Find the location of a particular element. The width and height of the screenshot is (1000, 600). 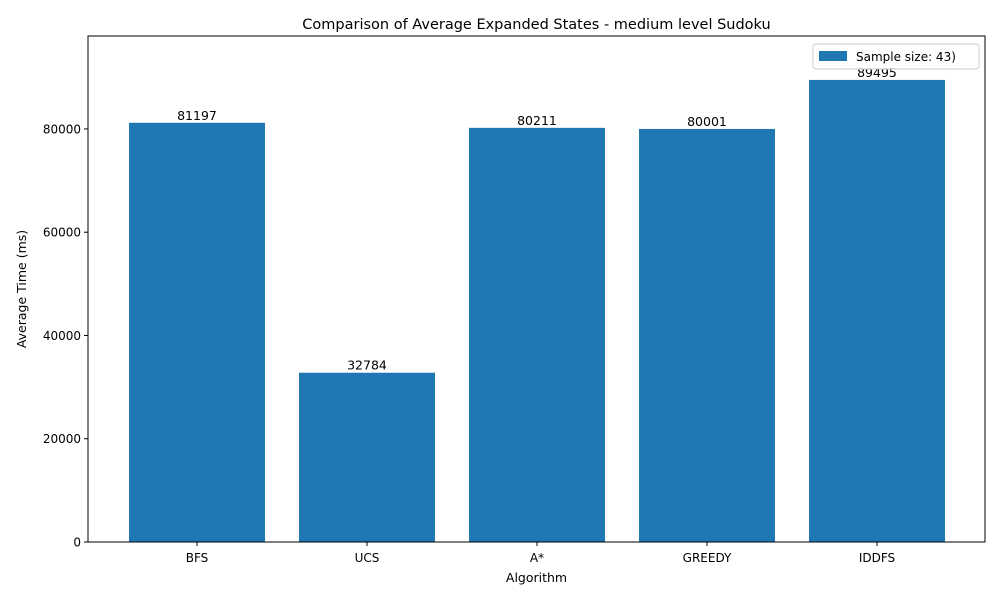

y-tick-label: 80000 is located at coordinates (62, 129).